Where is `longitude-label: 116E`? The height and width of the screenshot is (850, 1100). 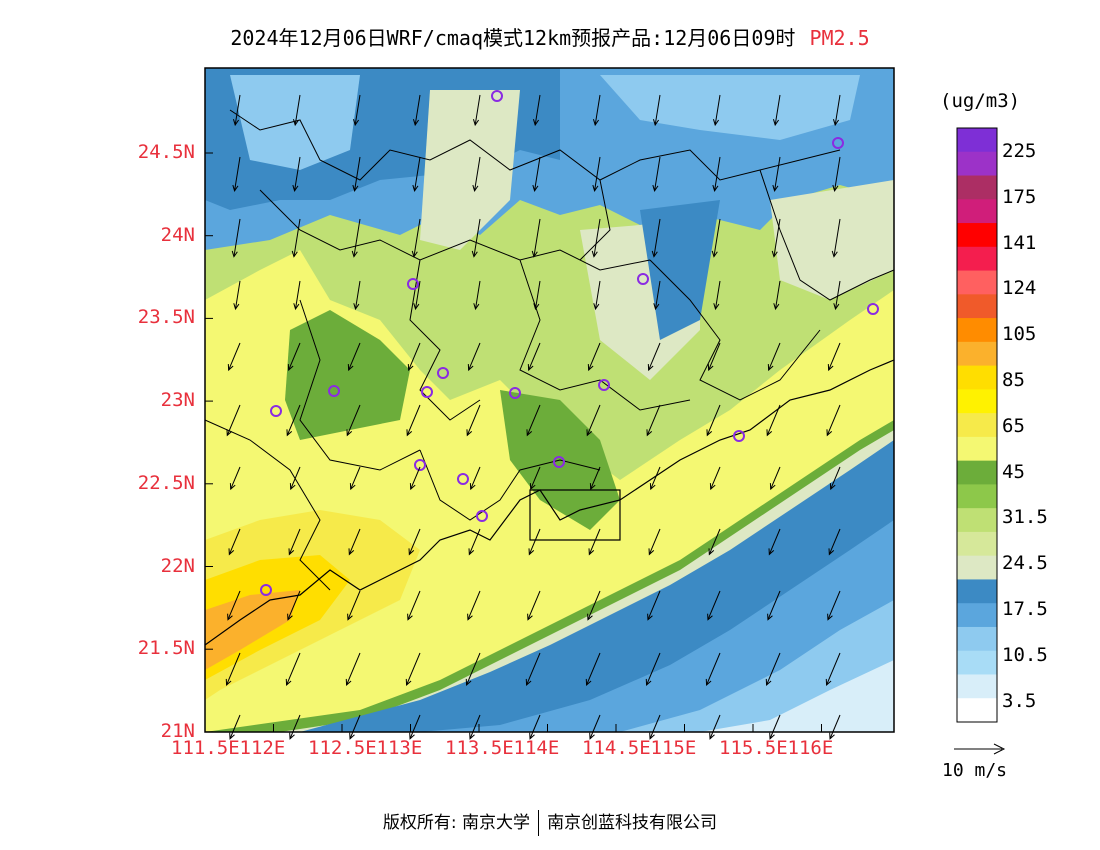 longitude-label: 116E is located at coordinates (810, 748).